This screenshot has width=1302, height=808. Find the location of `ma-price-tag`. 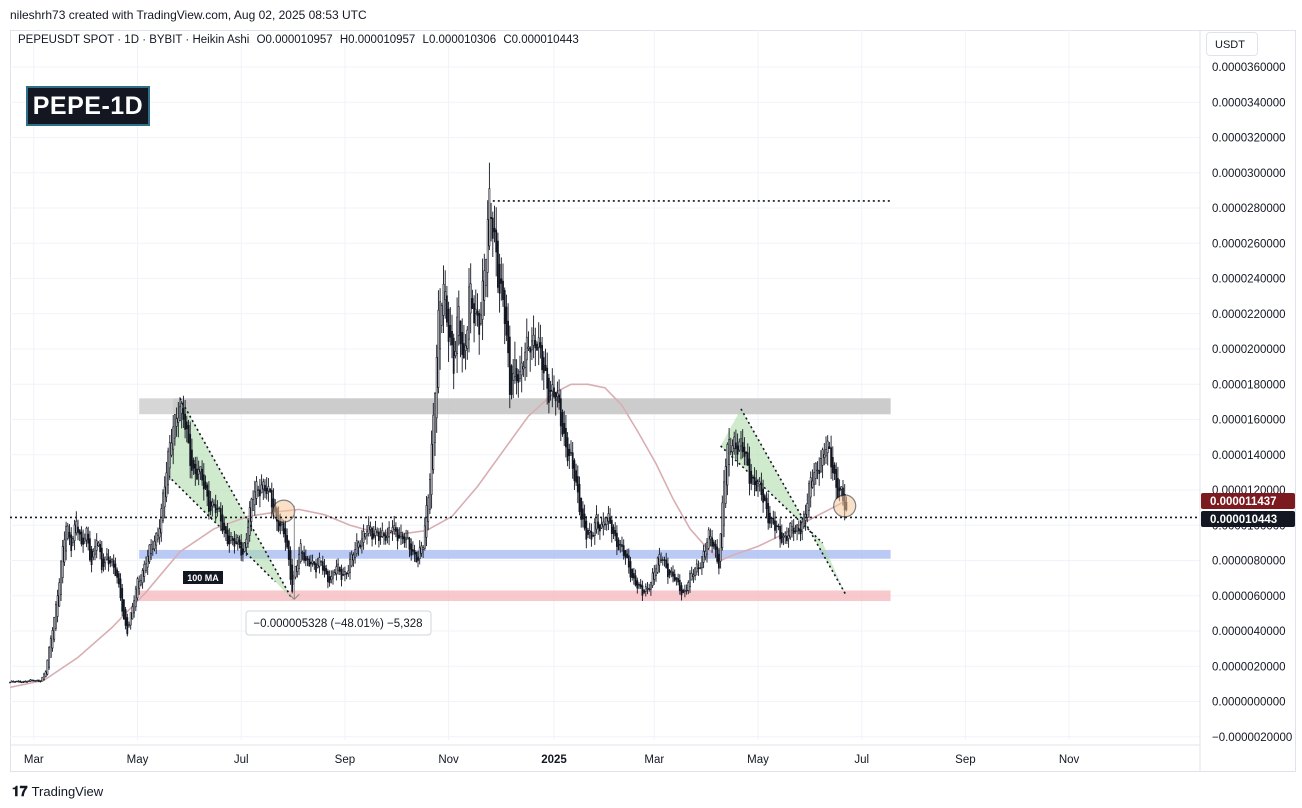

ma-price-tag is located at coordinates (1248, 501).